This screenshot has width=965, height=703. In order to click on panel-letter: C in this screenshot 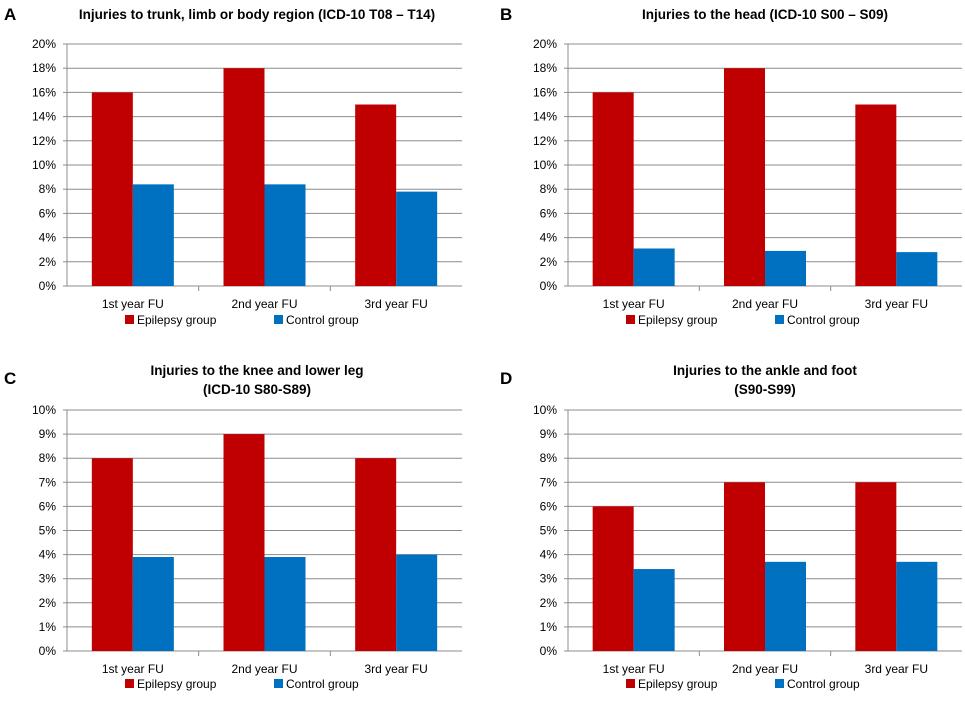, I will do `click(10, 378)`.